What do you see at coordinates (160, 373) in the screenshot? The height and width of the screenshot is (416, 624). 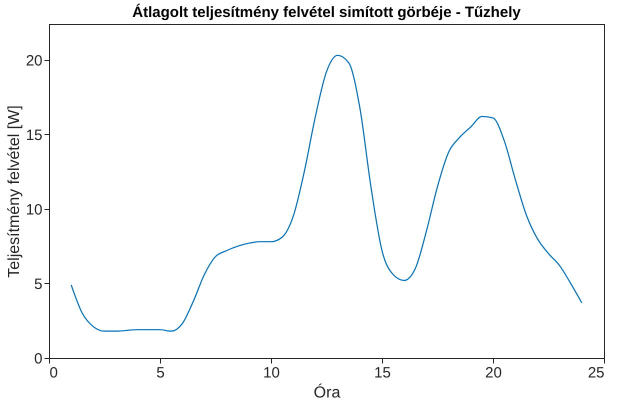 I see `x-tick-label: 5` at bounding box center [160, 373].